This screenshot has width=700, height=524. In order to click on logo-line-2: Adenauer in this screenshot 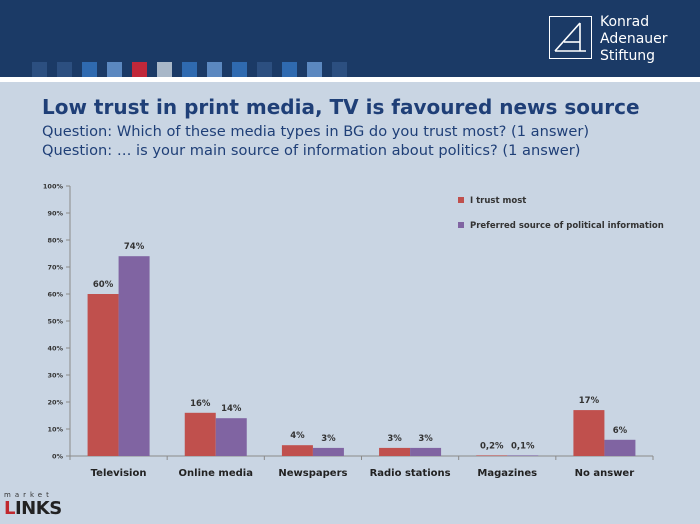, I will do `click(634, 39)`.